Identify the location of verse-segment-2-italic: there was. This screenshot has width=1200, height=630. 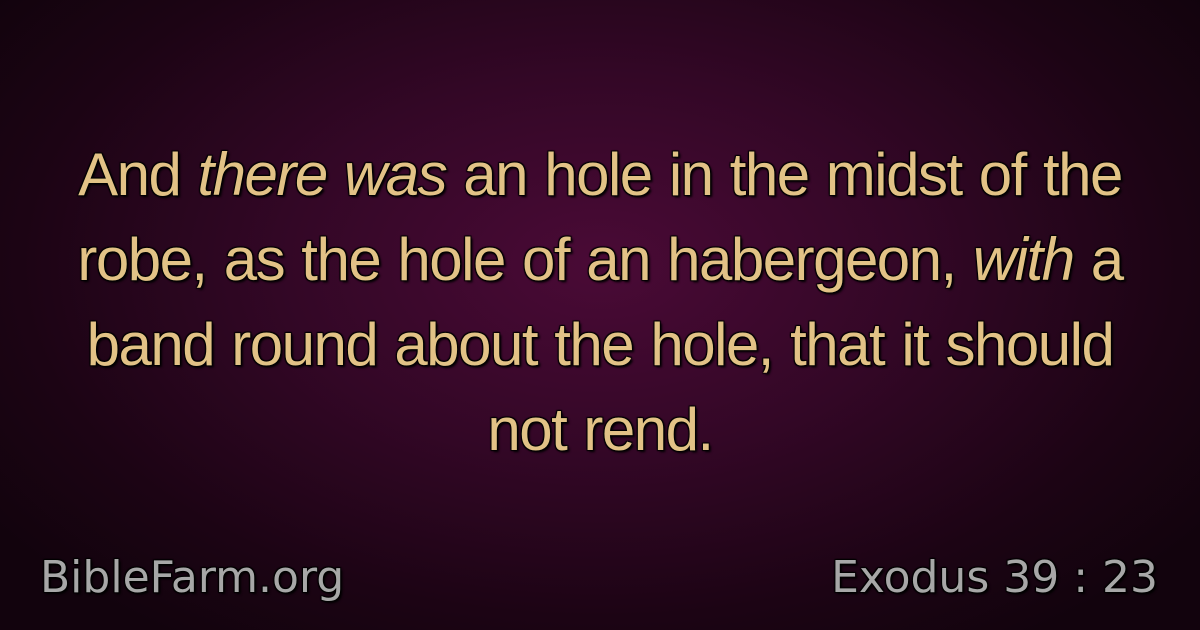
(322, 174).